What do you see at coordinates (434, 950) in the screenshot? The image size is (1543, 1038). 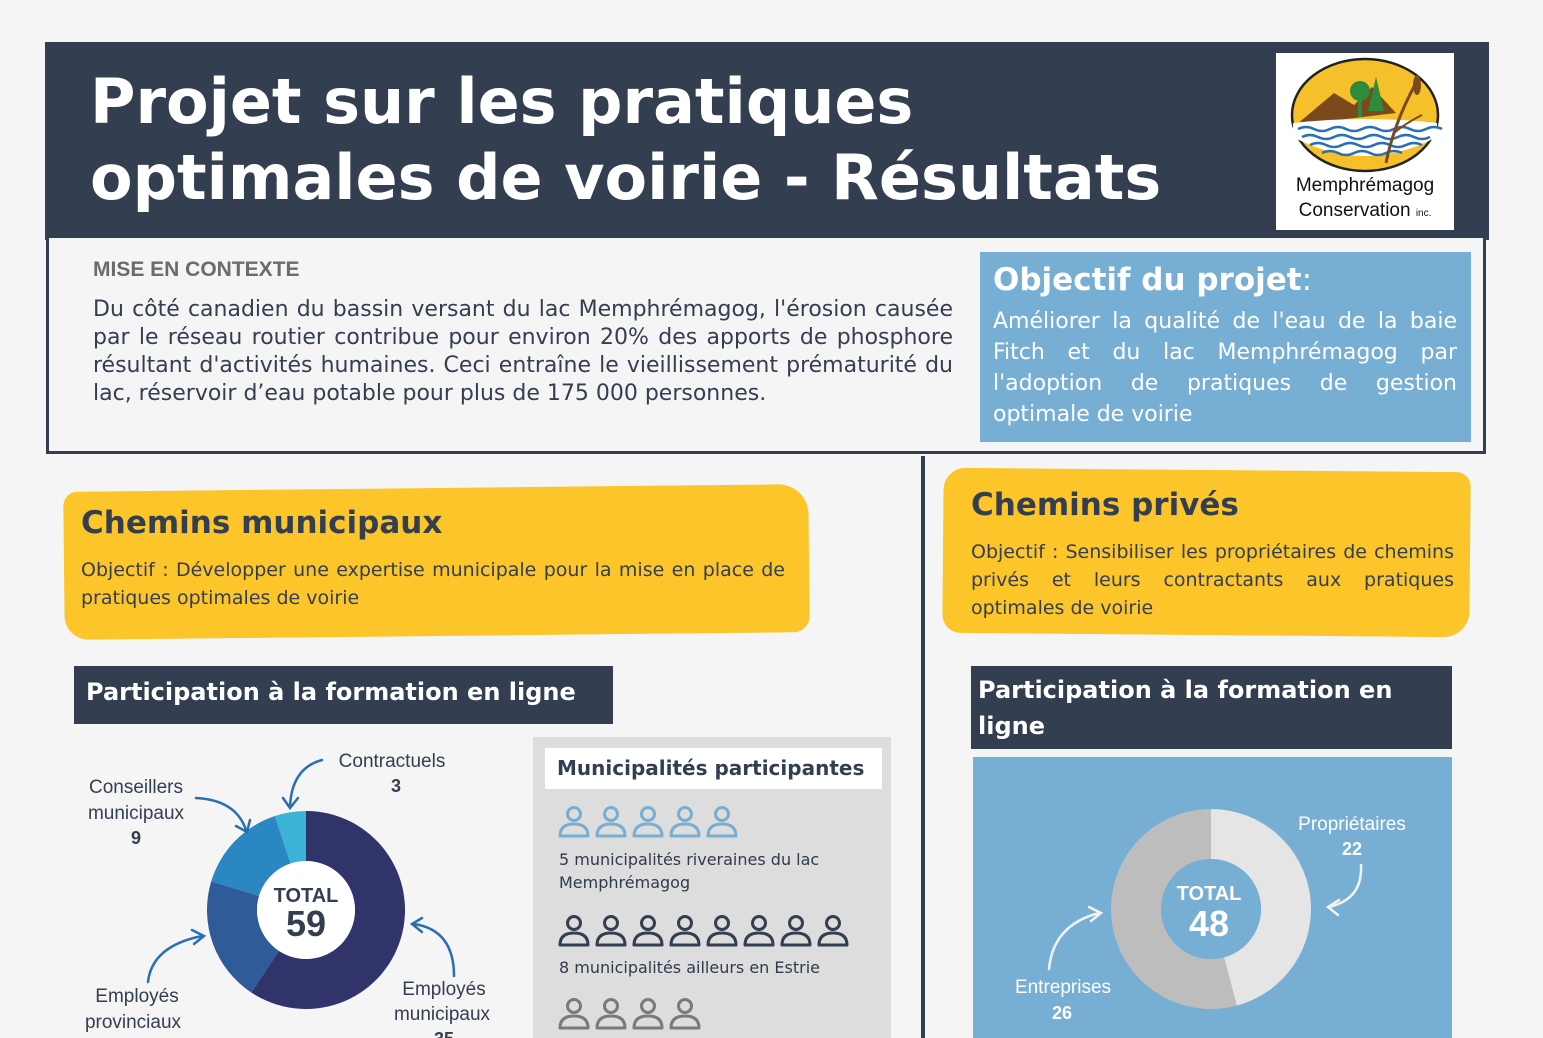 I see `arrow-municipaux-icon` at bounding box center [434, 950].